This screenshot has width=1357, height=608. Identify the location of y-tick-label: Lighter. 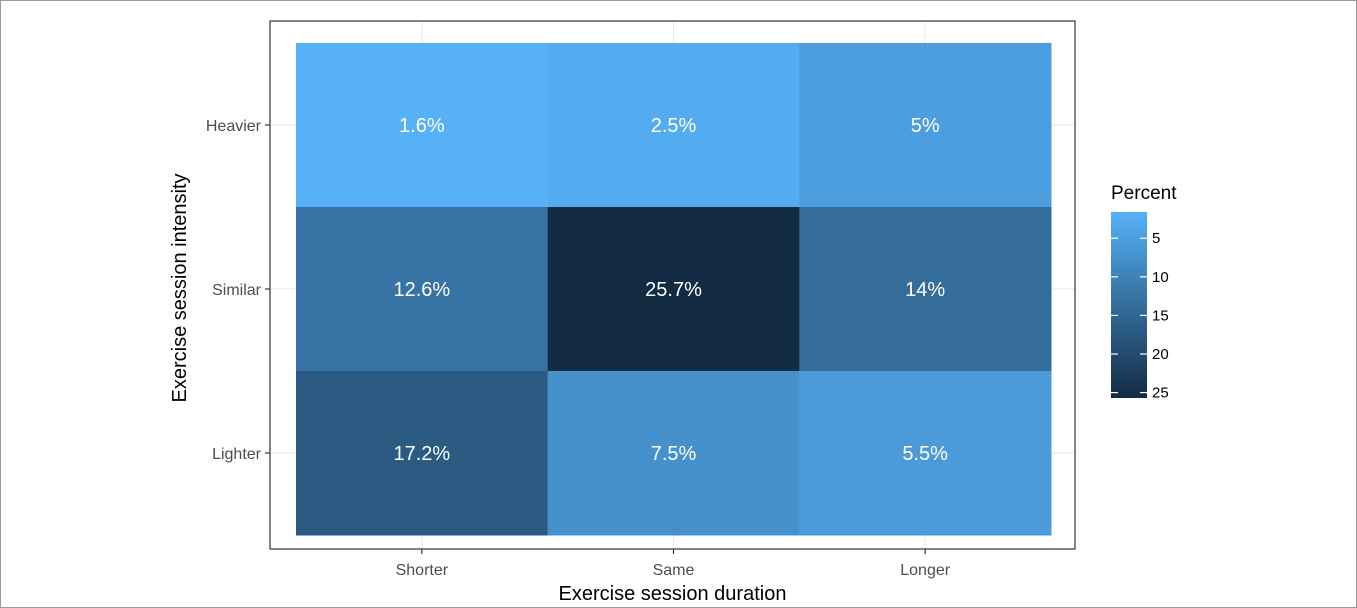
(237, 454).